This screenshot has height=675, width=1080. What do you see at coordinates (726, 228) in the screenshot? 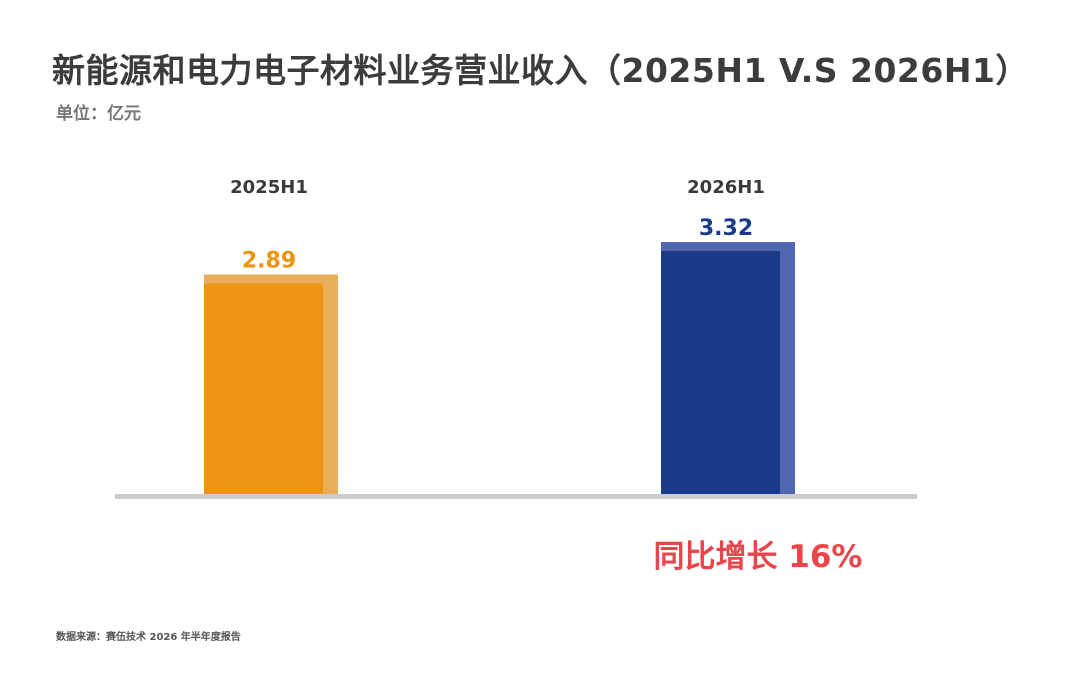
I see `value-label: 3.32` at bounding box center [726, 228].